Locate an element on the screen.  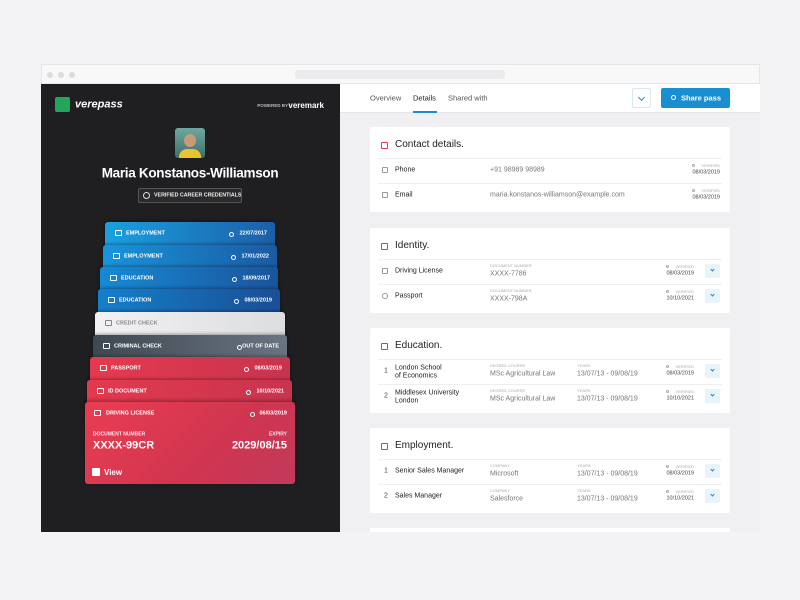
tab: Overview is located at coordinates (386, 98).